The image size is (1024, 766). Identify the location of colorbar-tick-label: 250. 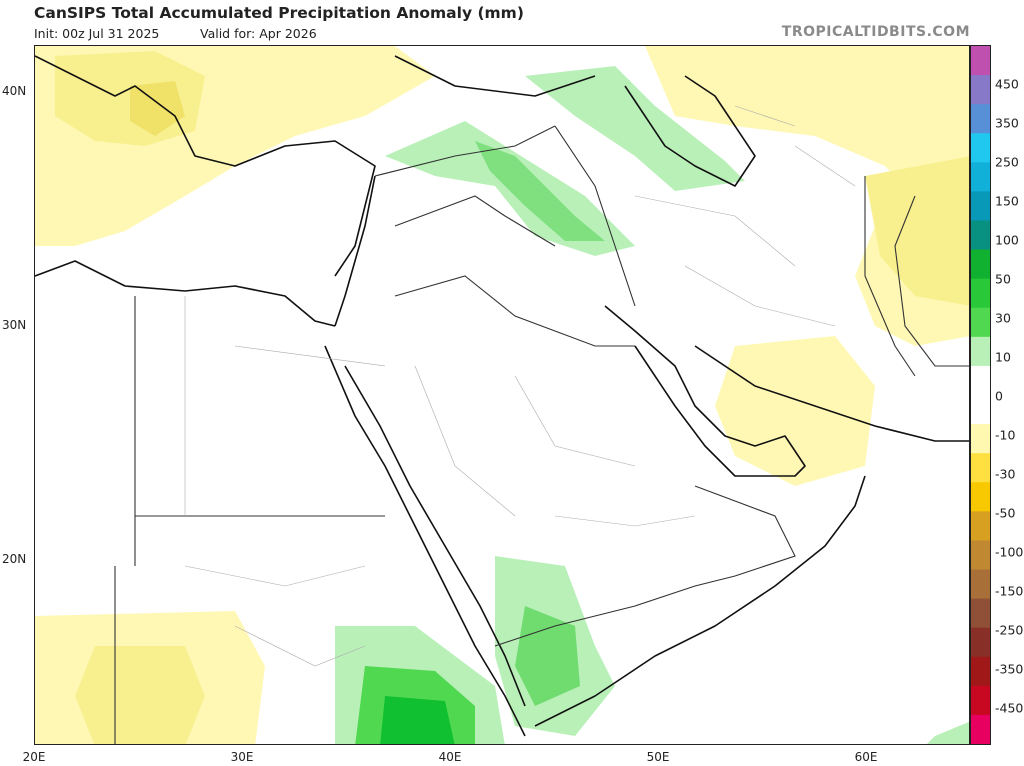
(1007, 162).